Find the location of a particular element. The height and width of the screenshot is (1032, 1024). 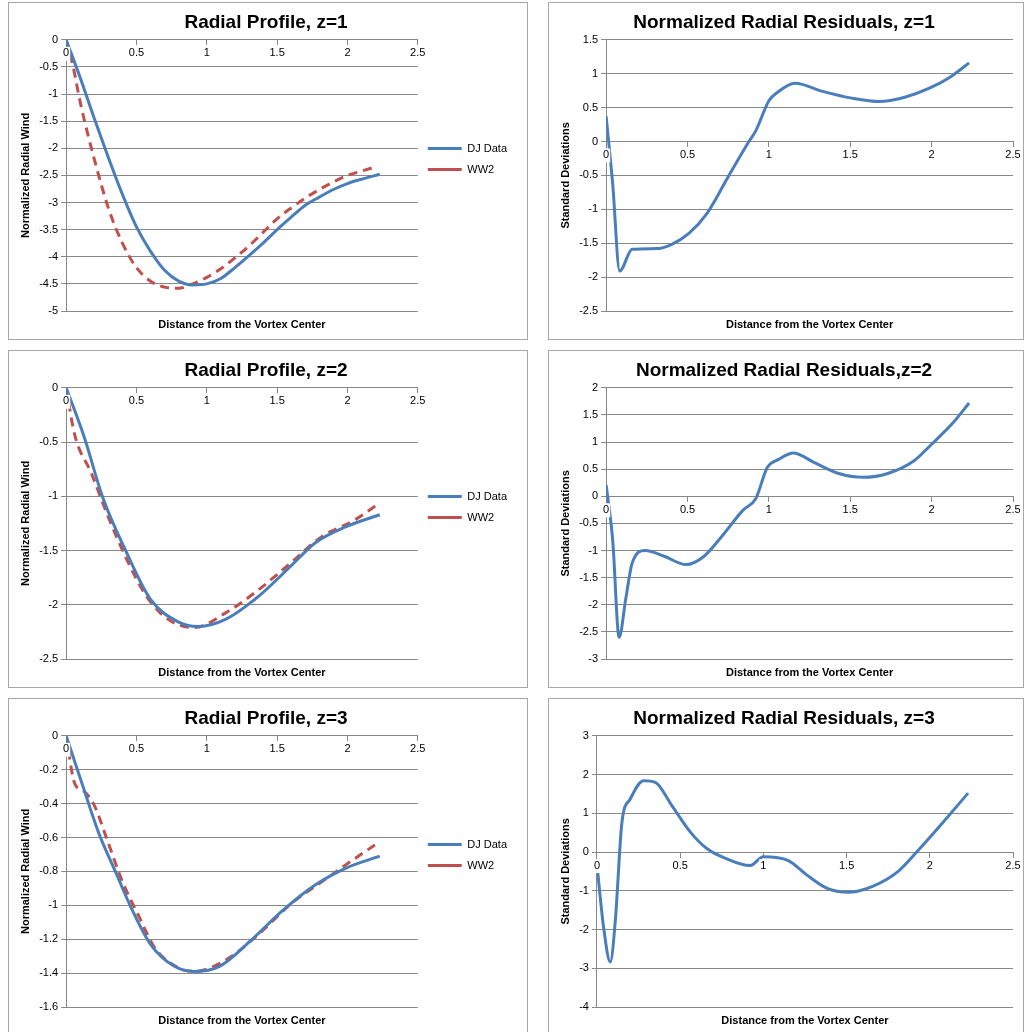

chart-title: Normalized Radial Residuals, z=3 is located at coordinates (784, 717).